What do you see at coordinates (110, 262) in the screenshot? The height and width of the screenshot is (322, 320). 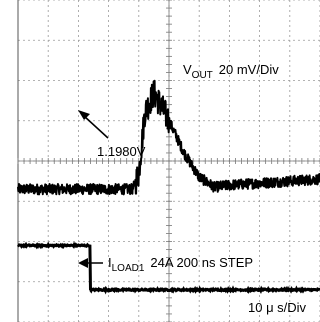 I see `iload-channel-label: I` at bounding box center [110, 262].